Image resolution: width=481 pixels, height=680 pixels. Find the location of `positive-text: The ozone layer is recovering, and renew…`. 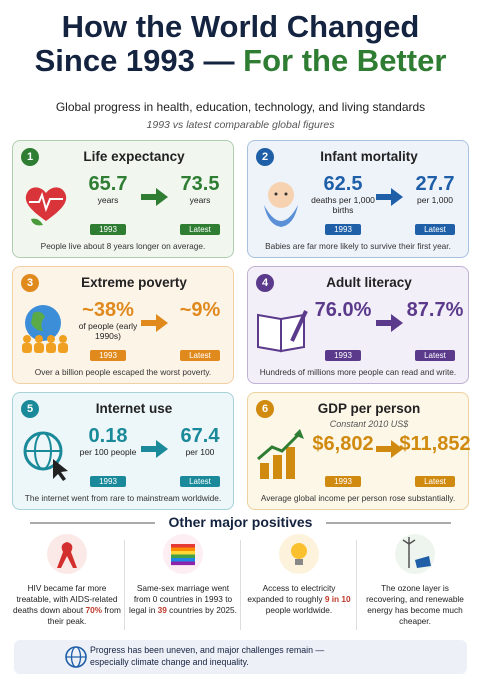

positive-text: The ozone layer is recovering, and renew… is located at coordinates (415, 605).